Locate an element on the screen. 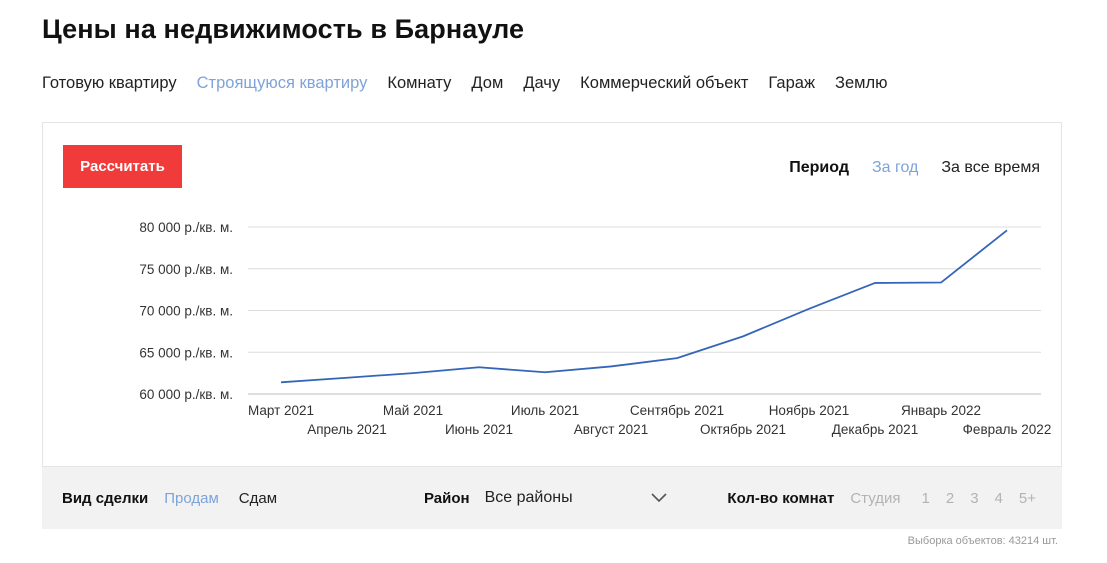 This screenshot has height=563, width=1107. y-tick-label: 70 000 р./кв. м. is located at coordinates (186, 311).